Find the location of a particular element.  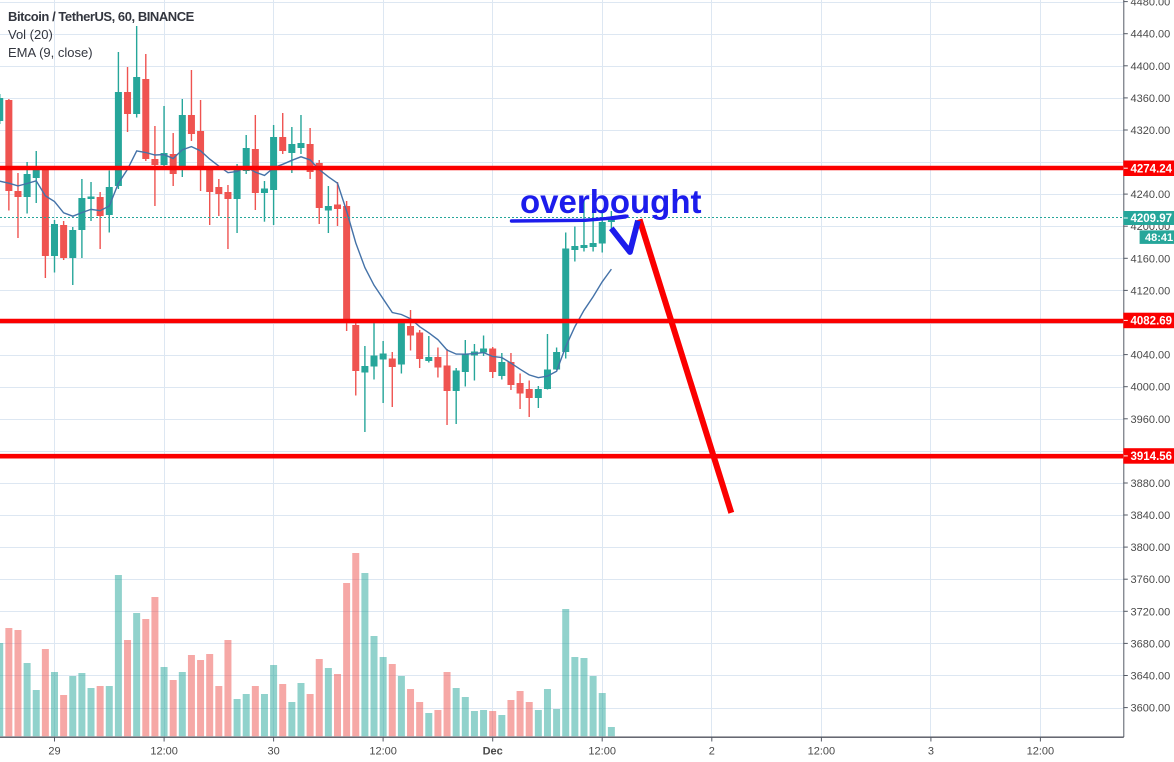

svg-text: 4160.00 is located at coordinates (1151, 259).